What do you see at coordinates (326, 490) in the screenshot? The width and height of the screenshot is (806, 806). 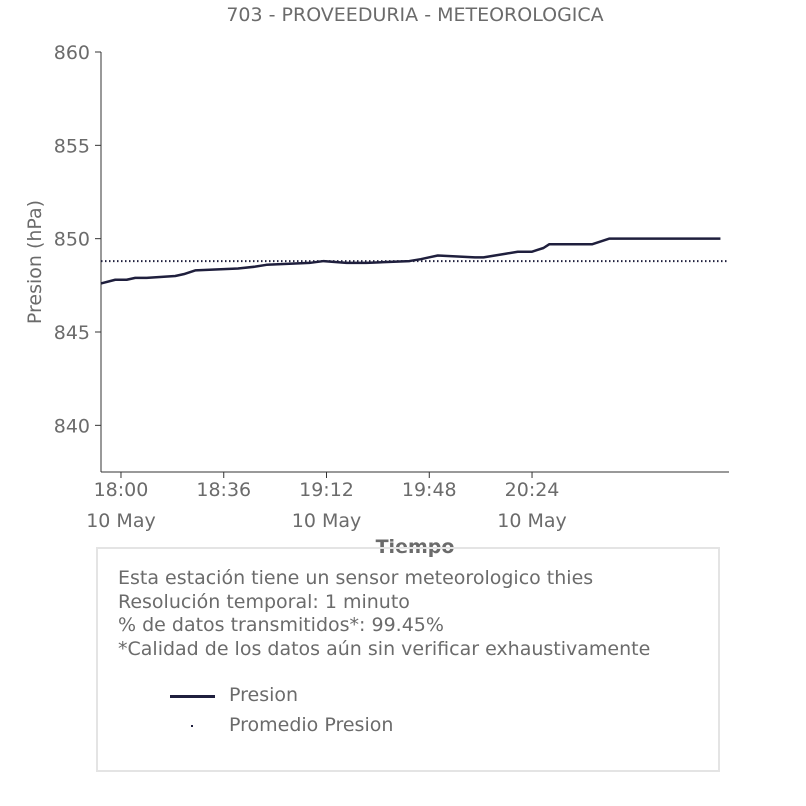 I see `x-tick-label: 19:12` at bounding box center [326, 490].